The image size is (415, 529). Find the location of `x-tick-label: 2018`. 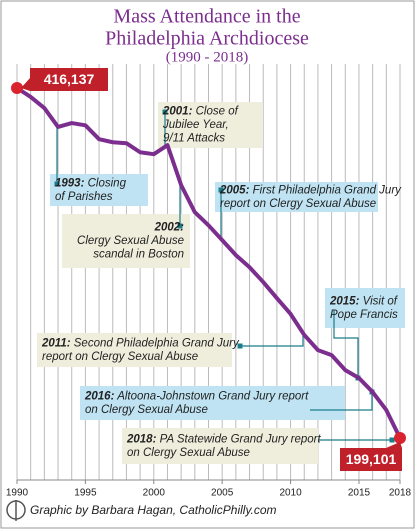

x-tick-label: 2018 is located at coordinates (400, 493).